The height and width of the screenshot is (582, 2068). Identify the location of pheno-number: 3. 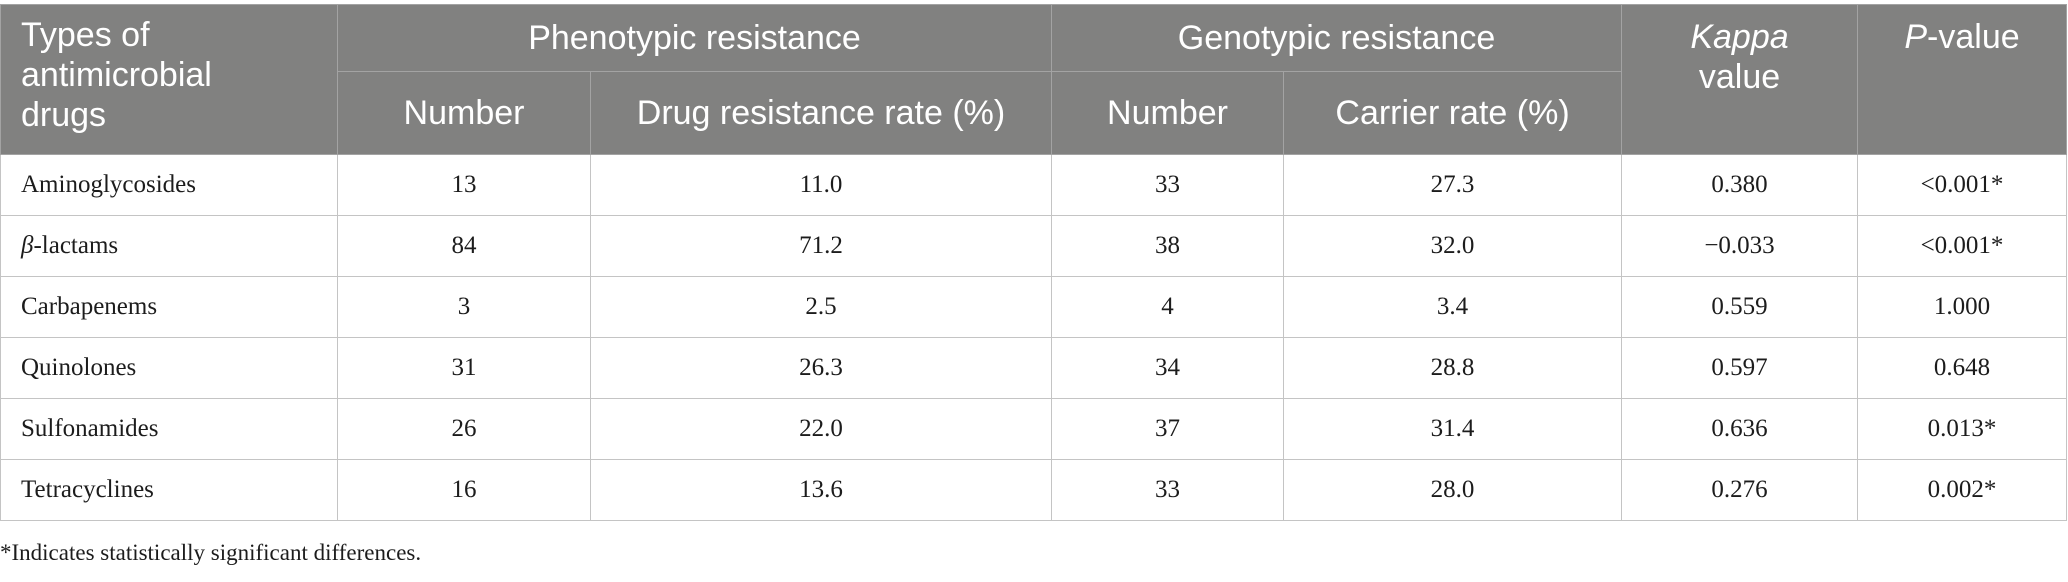
(464, 307).